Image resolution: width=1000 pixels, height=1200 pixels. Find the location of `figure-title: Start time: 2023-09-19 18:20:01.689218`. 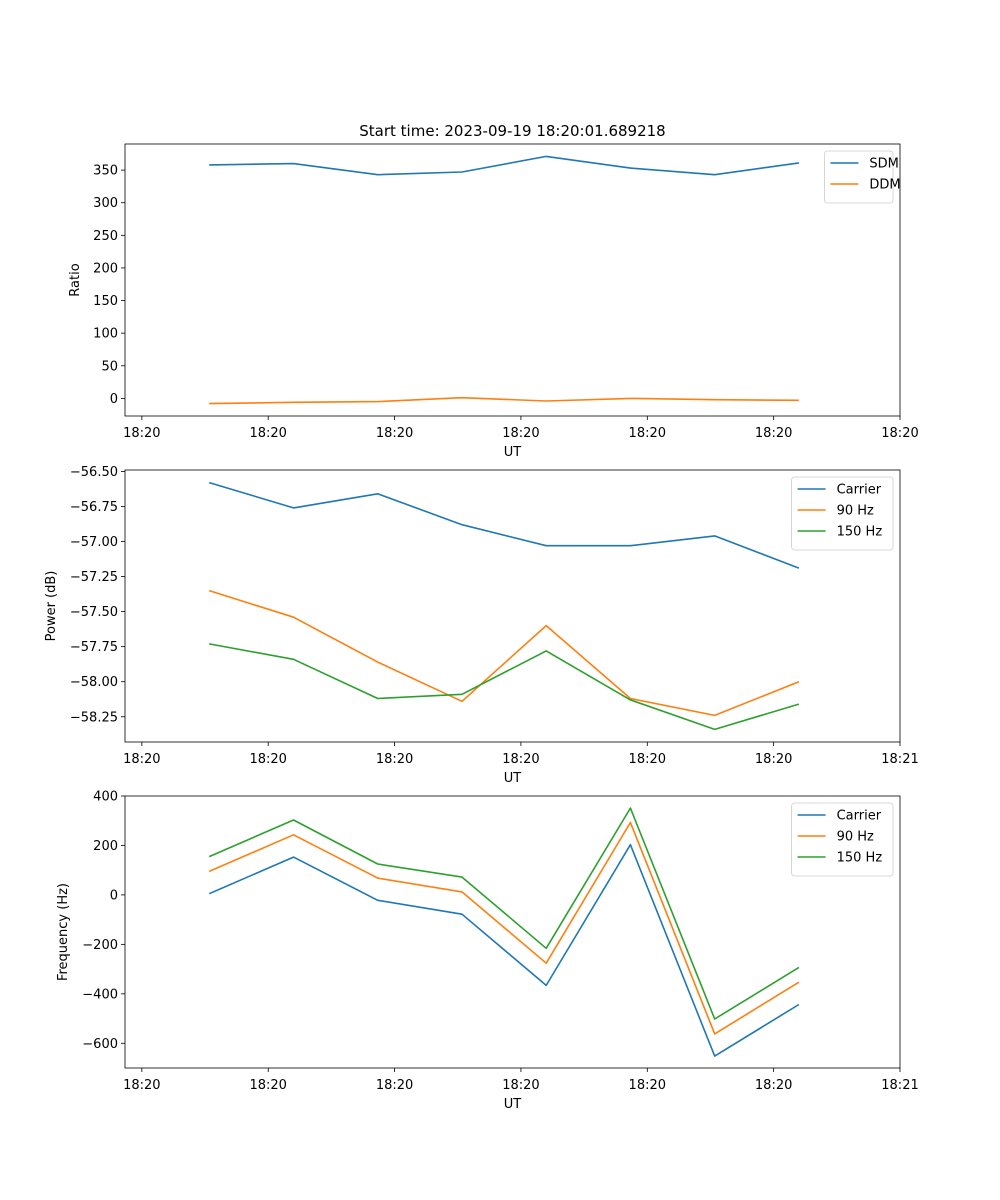

figure-title: Start time: 2023-09-19 18:20:01.689218 is located at coordinates (512, 131).